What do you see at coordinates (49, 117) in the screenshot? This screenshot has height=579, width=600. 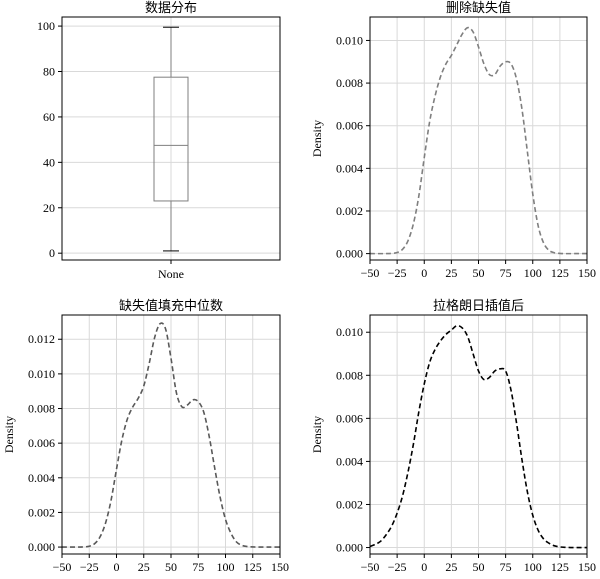 I see `y-tick-label: 60` at bounding box center [49, 117].